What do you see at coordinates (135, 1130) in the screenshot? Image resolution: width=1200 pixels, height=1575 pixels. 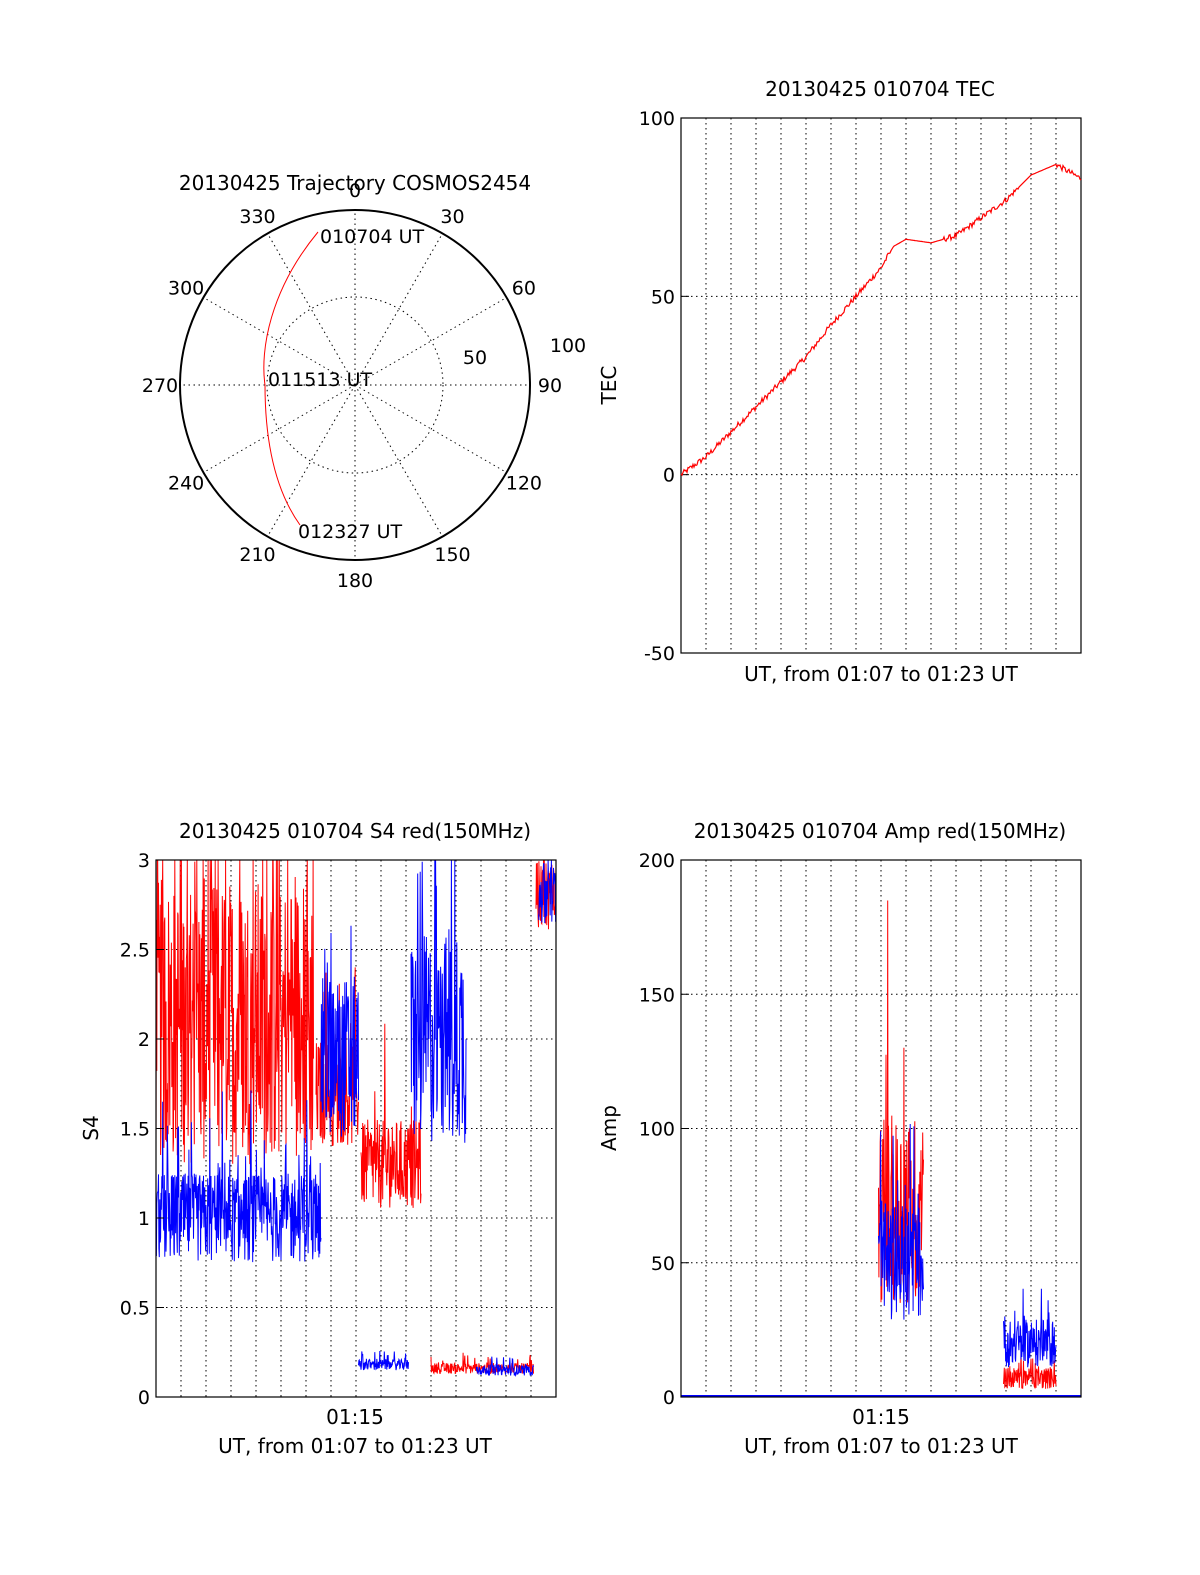 I see `s4-ytick-label: 1.5` at bounding box center [135, 1130].